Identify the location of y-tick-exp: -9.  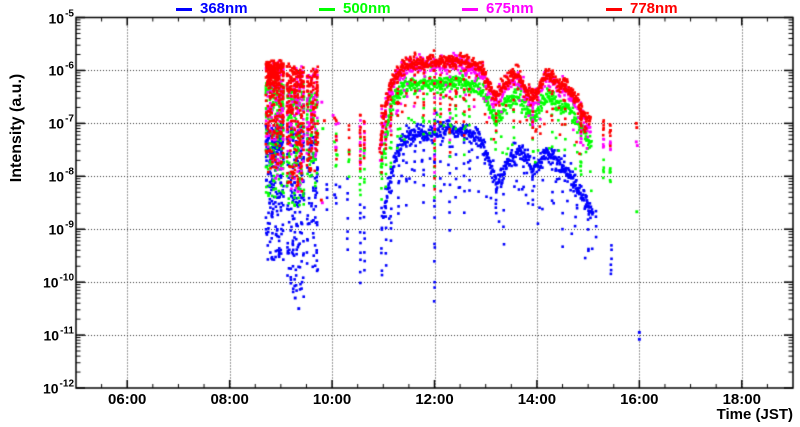
(69, 225).